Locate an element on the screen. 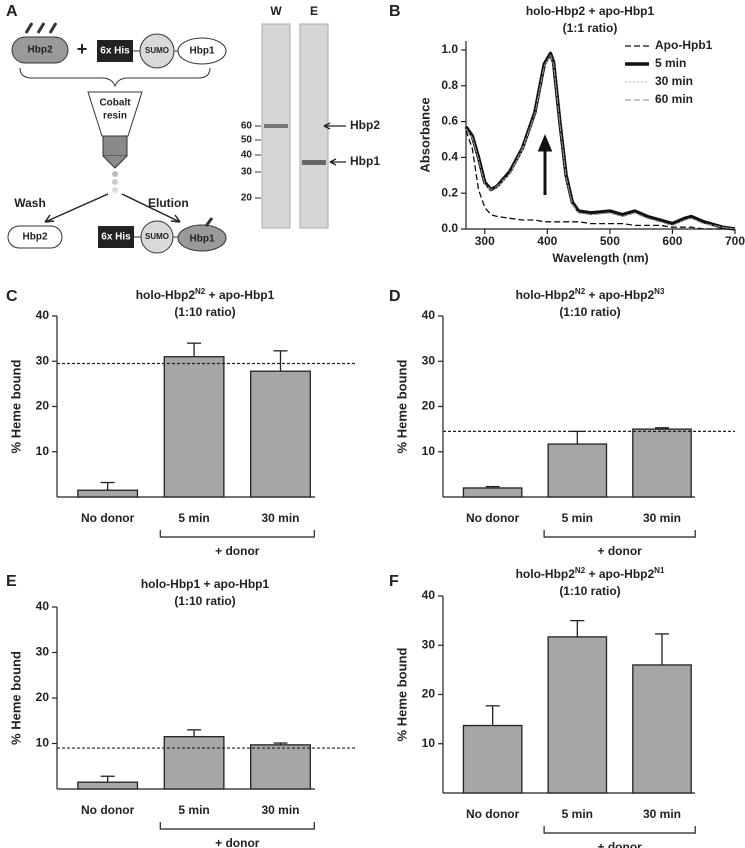  plus: + is located at coordinates (82, 49).